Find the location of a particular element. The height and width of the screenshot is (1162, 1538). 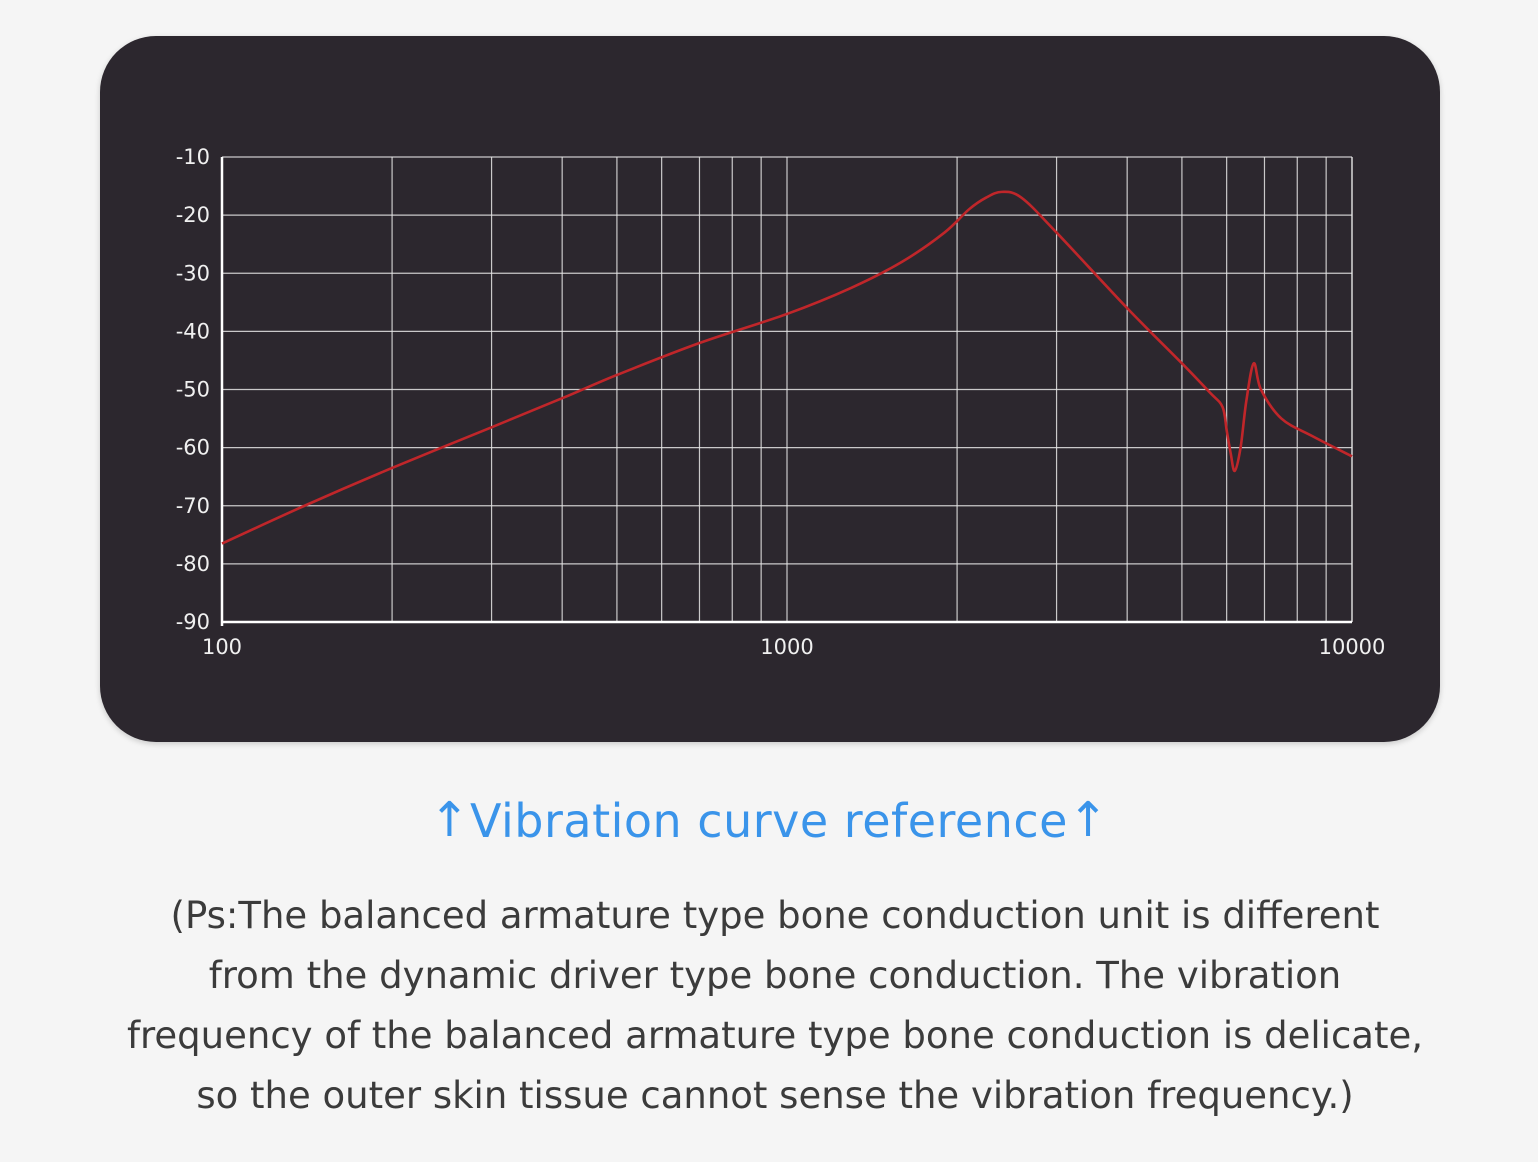

y-tick-label: -40 is located at coordinates (193, 331).